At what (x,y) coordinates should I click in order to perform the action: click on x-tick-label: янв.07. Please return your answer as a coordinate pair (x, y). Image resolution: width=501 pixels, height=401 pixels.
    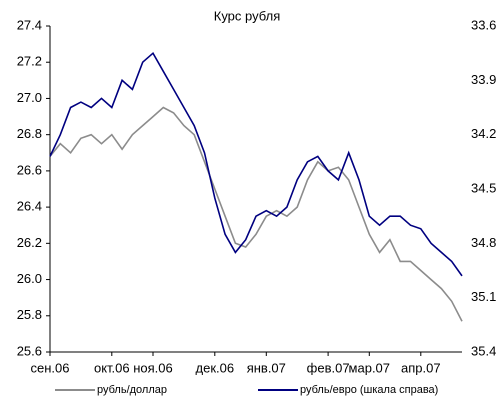
    Looking at the image, I should click on (266, 367).